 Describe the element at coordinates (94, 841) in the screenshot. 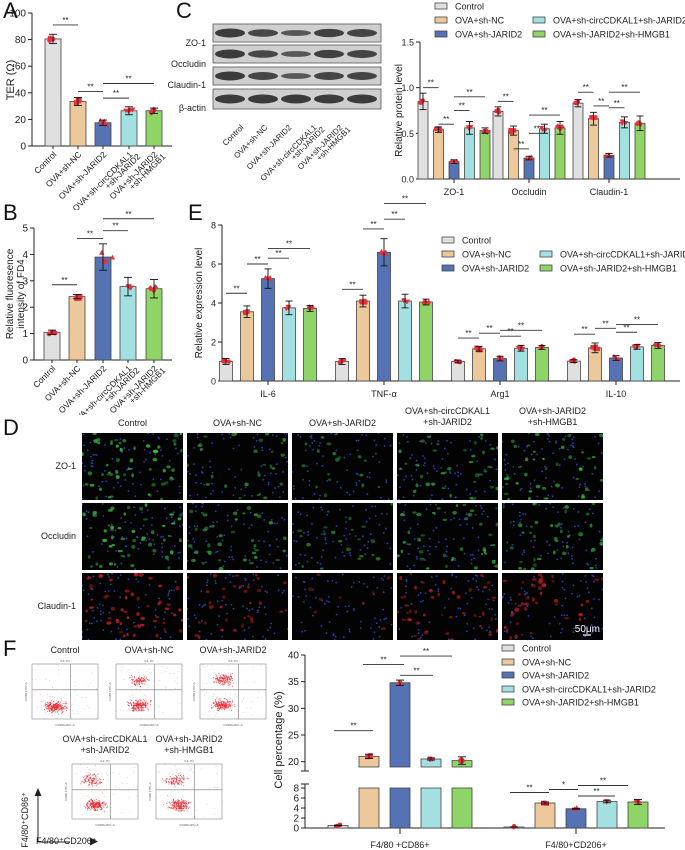

I see `arrow-right-icon` at that location.